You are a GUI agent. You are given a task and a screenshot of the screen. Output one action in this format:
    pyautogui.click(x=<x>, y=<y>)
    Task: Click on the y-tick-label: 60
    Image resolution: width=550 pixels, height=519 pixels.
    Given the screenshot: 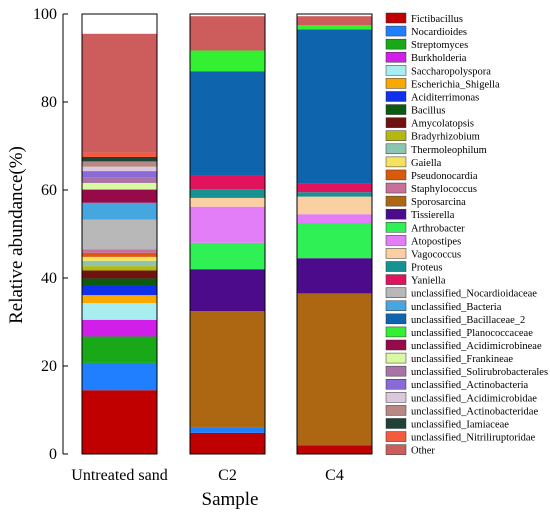 What is the action you would take?
    pyautogui.click(x=49, y=190)
    